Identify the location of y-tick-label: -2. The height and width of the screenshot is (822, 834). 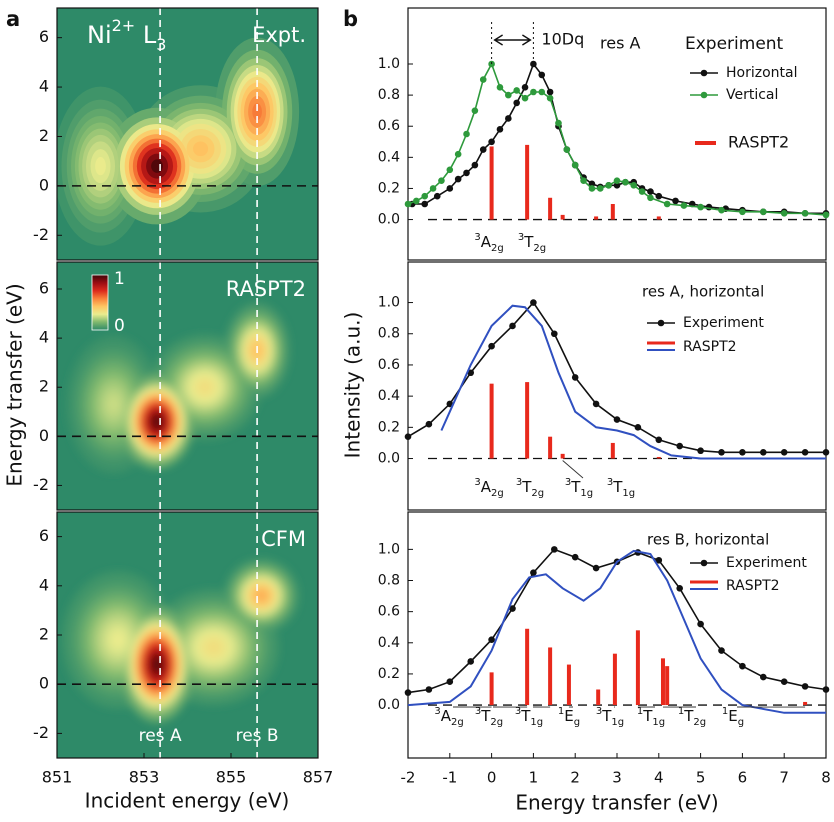
(41, 732).